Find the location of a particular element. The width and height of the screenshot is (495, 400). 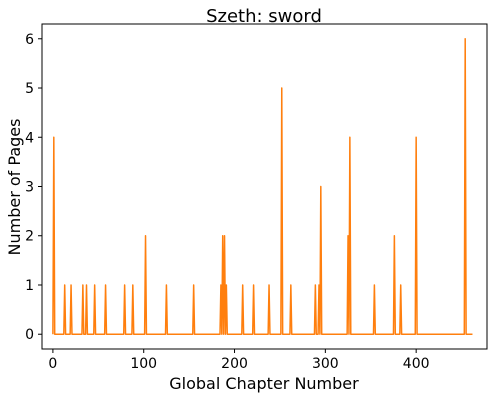

y-tick-label: 5 is located at coordinates (29, 89).